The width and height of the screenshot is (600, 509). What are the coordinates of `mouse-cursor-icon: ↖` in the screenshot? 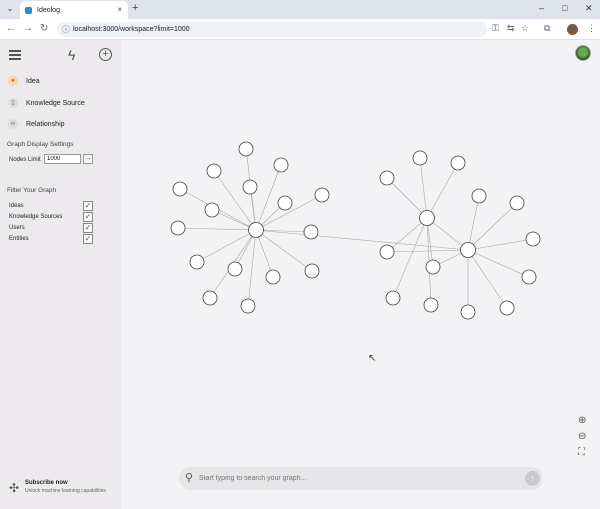 It's located at (372, 358).